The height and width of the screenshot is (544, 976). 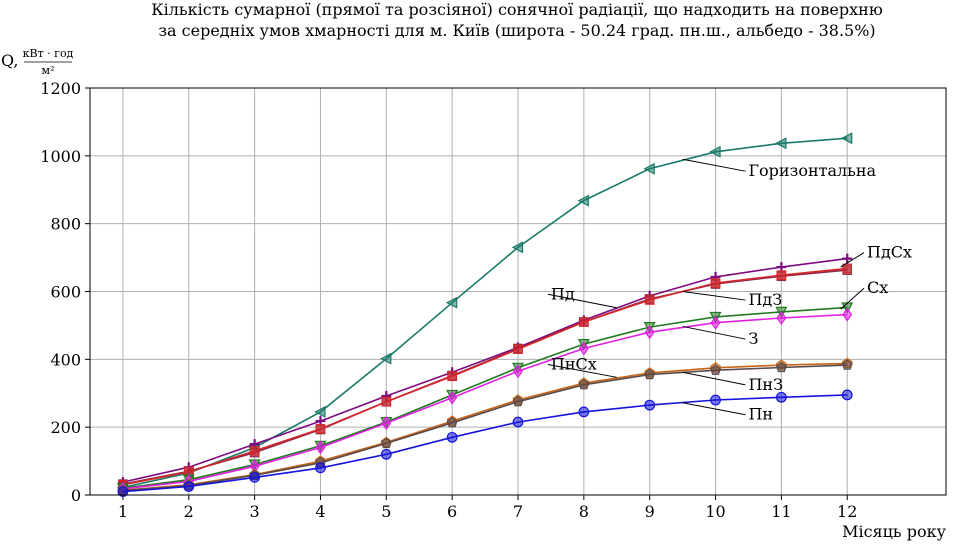 I want to click on x-tick-label: 12, so click(x=847, y=511).